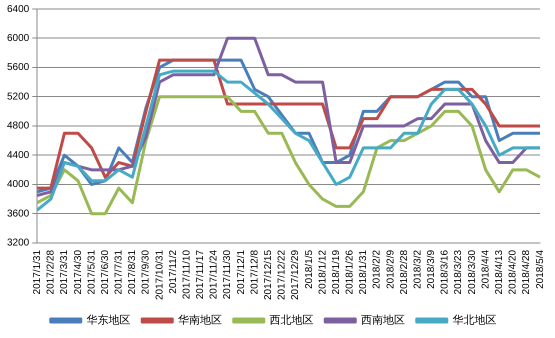 Image resolution: width=555 pixels, height=338 pixels. I want to click on x-tick-label: 2017/11/2, so click(173, 272).